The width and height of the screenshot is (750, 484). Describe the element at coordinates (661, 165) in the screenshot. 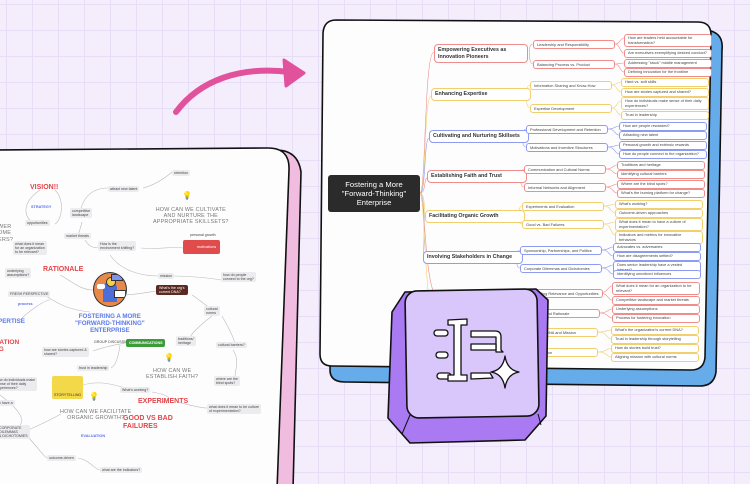

I see `question-node: Traditions and heritage` at that location.